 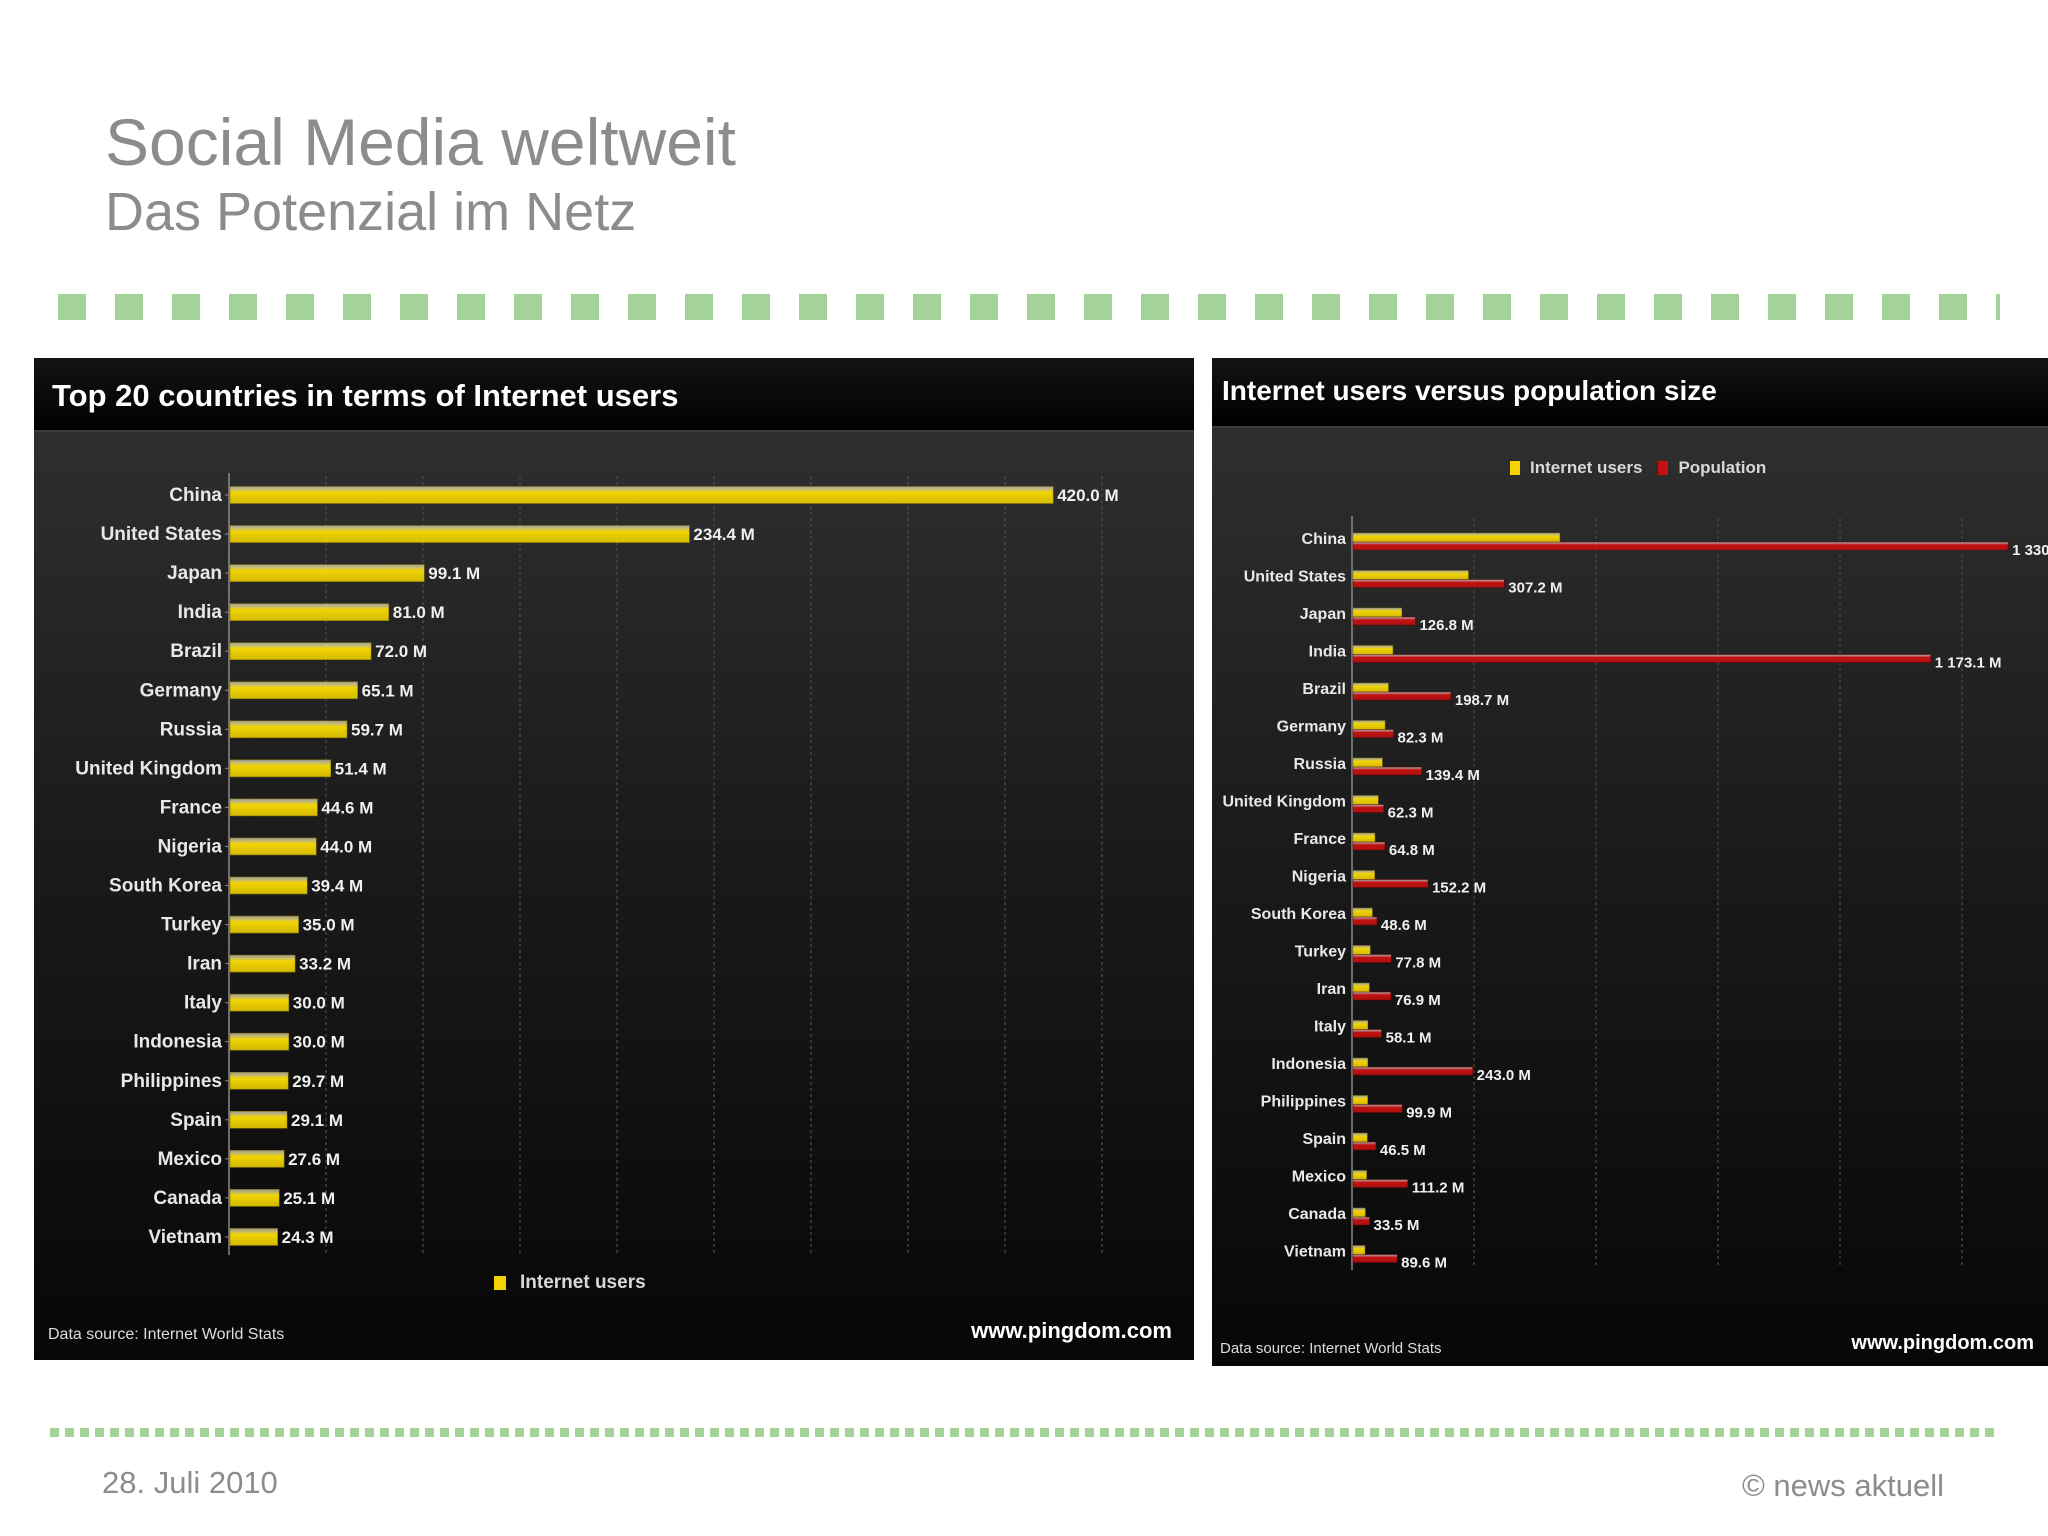 What do you see at coordinates (1298, 914) in the screenshot?
I see `tick-label-south-korea: South Korea` at bounding box center [1298, 914].